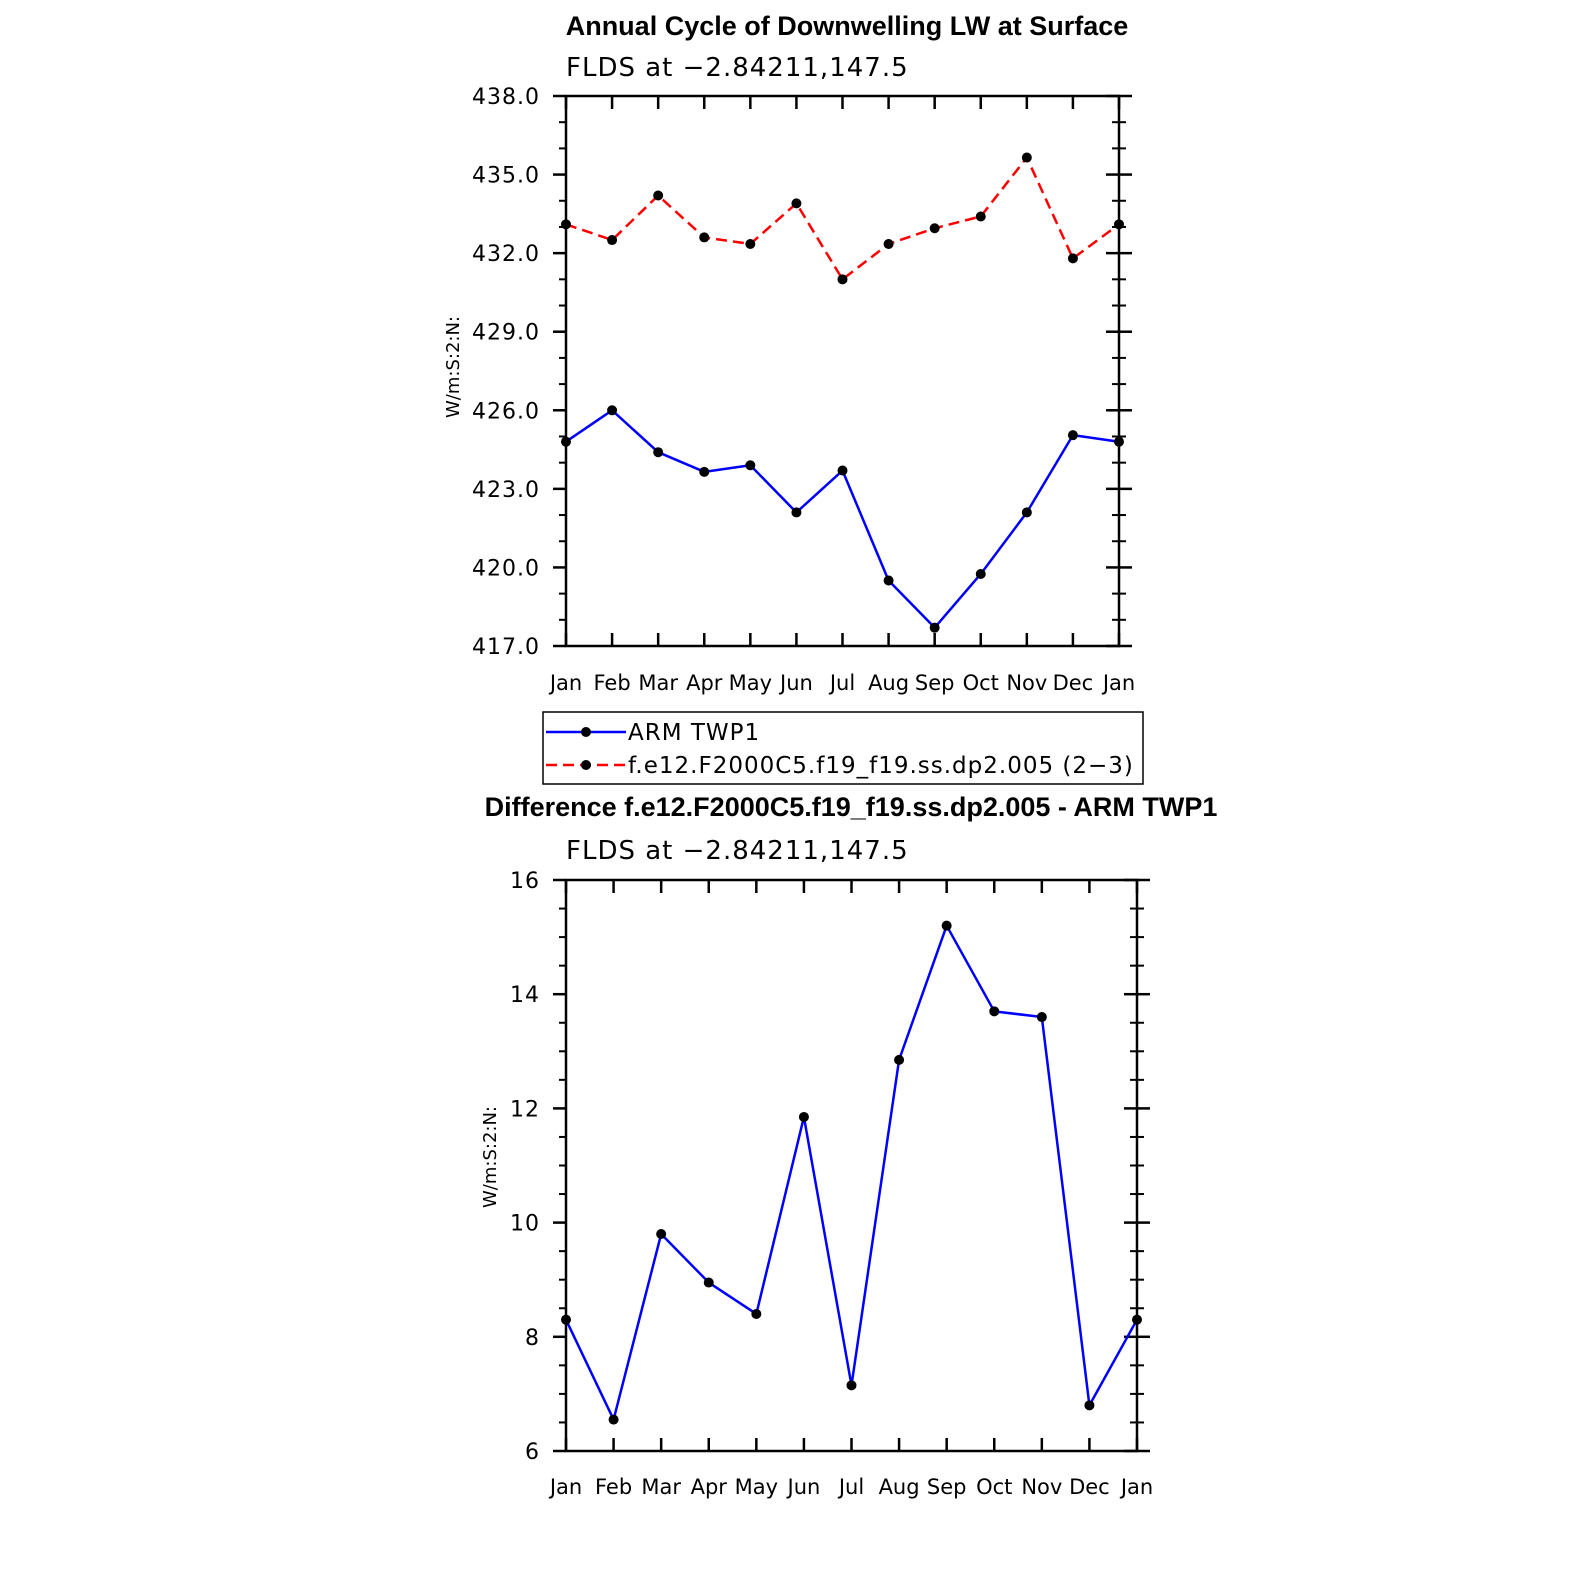 This screenshot has width=1575, height=1575. I want to click on y-tick-label: 426.0, so click(506, 411).